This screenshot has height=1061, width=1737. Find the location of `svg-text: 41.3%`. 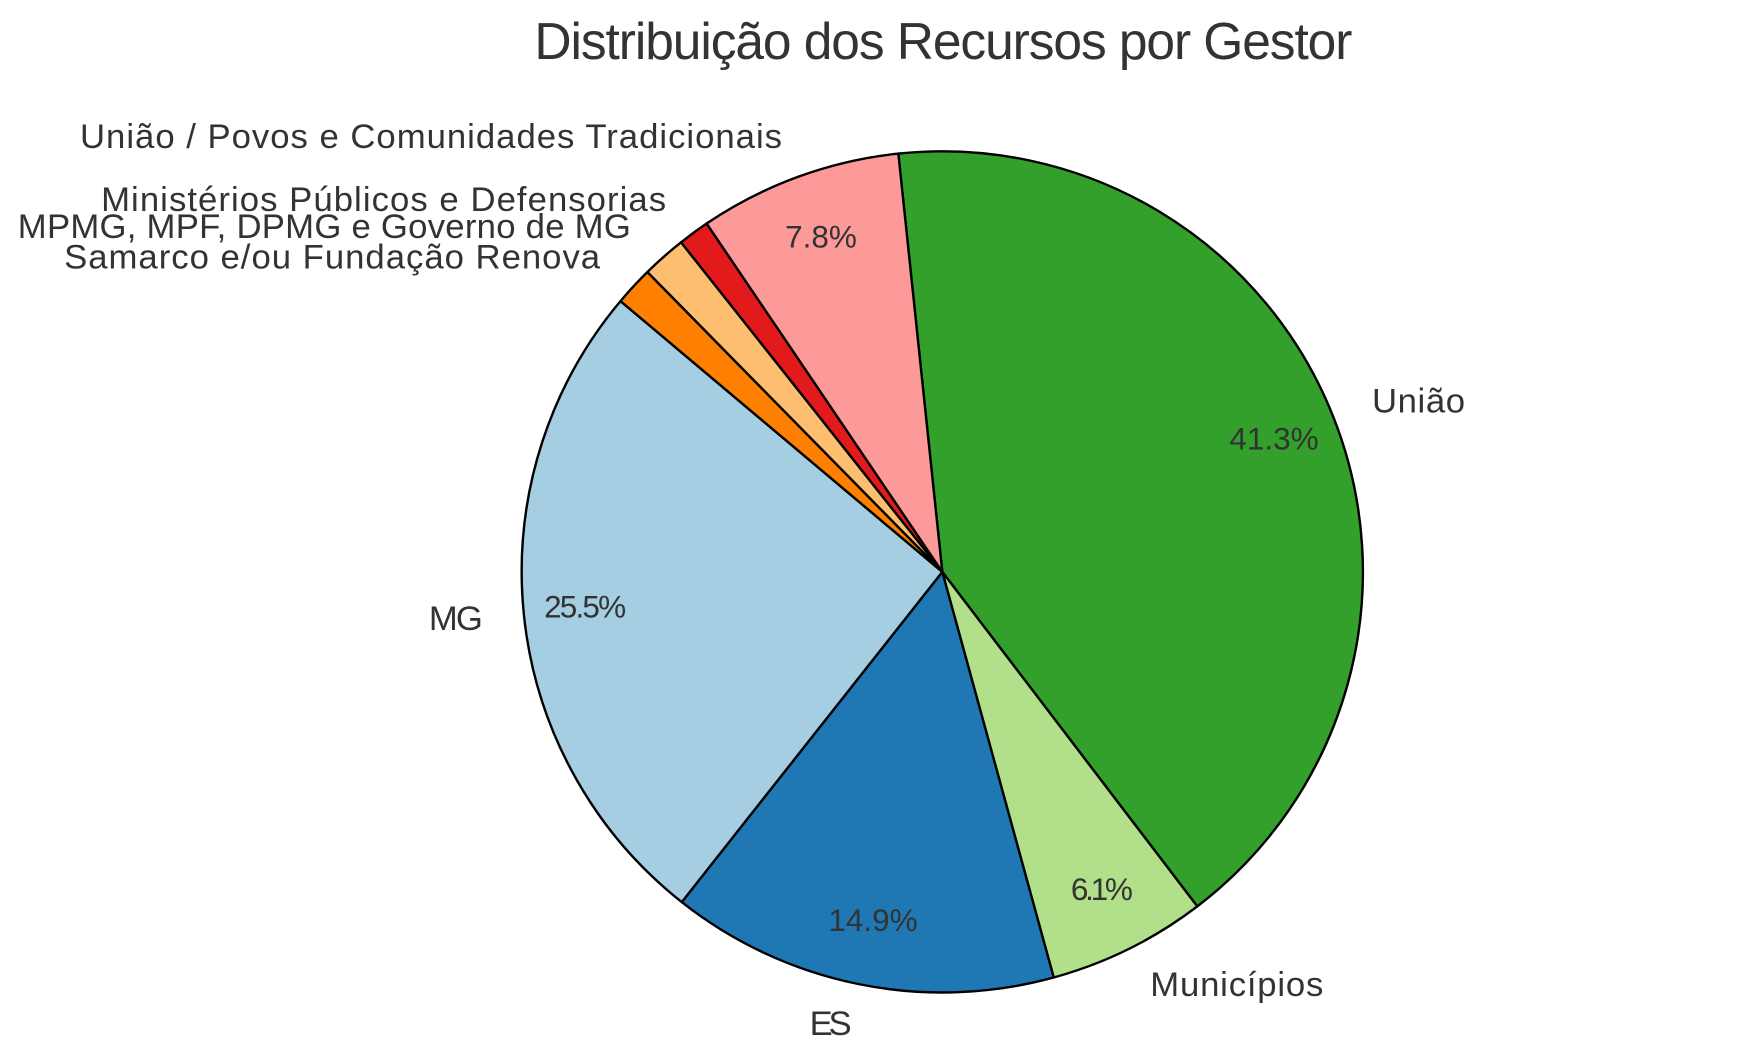

svg-text: 41.3% is located at coordinates (1273, 439).